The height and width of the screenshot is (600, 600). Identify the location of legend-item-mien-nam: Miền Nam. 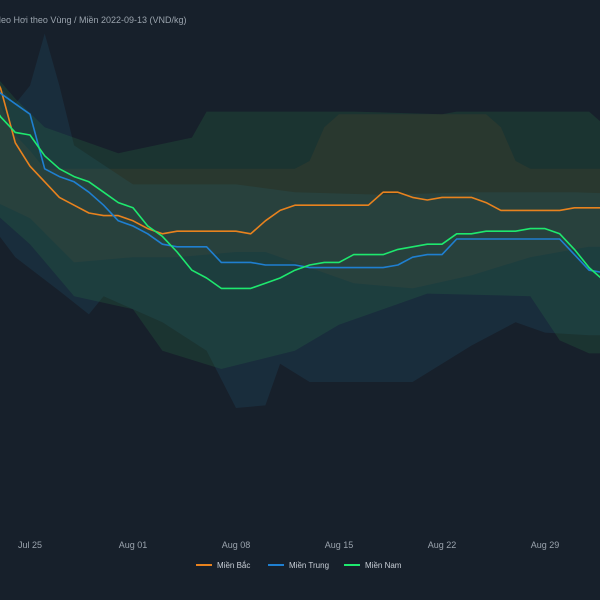
(373, 565).